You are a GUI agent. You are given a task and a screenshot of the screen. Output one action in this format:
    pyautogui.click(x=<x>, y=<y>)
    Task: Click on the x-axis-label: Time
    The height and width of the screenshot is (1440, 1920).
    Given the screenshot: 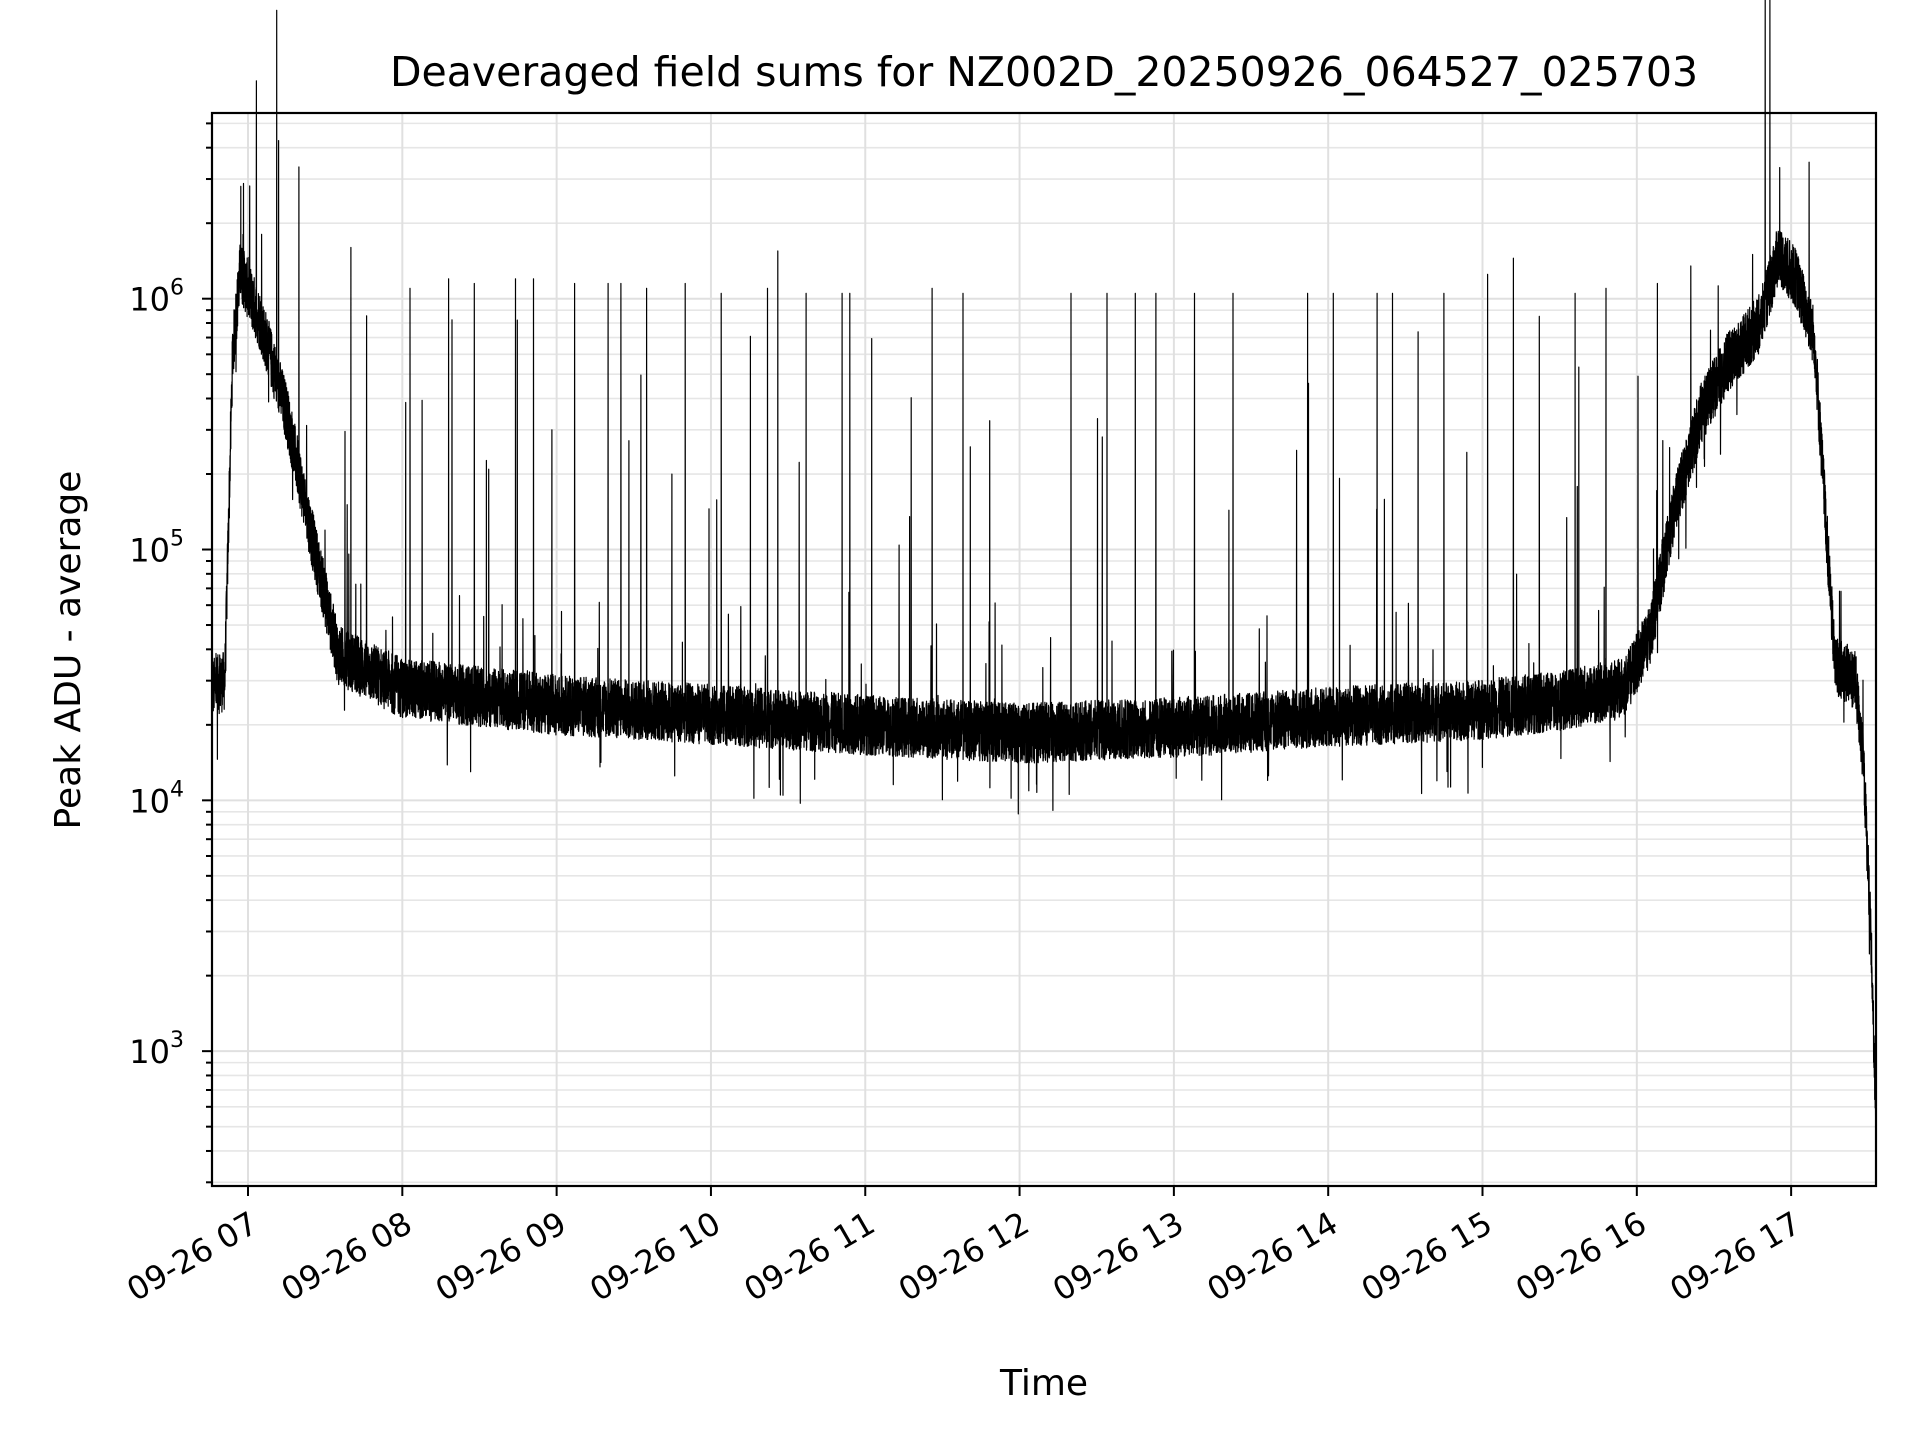 What is the action you would take?
    pyautogui.click(x=1043, y=1383)
    